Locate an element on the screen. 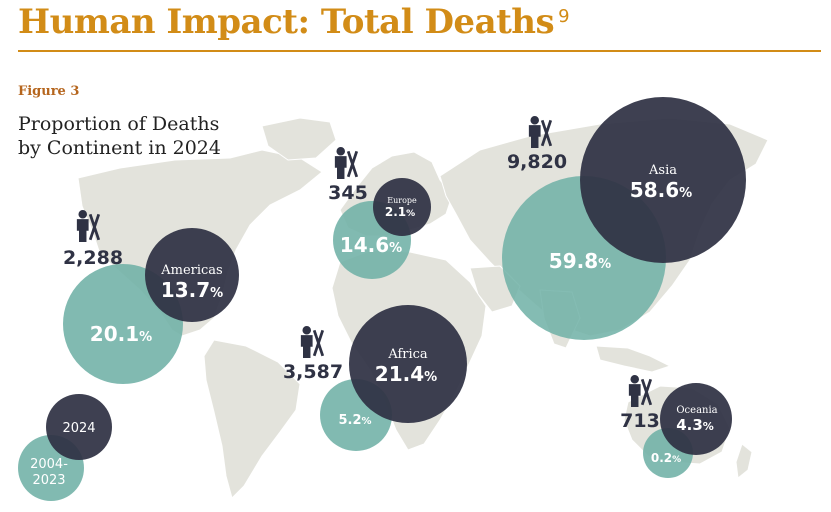 The height and width of the screenshot is (512, 831). europe-pct-2024-label: 2.1% is located at coordinates (400, 212).